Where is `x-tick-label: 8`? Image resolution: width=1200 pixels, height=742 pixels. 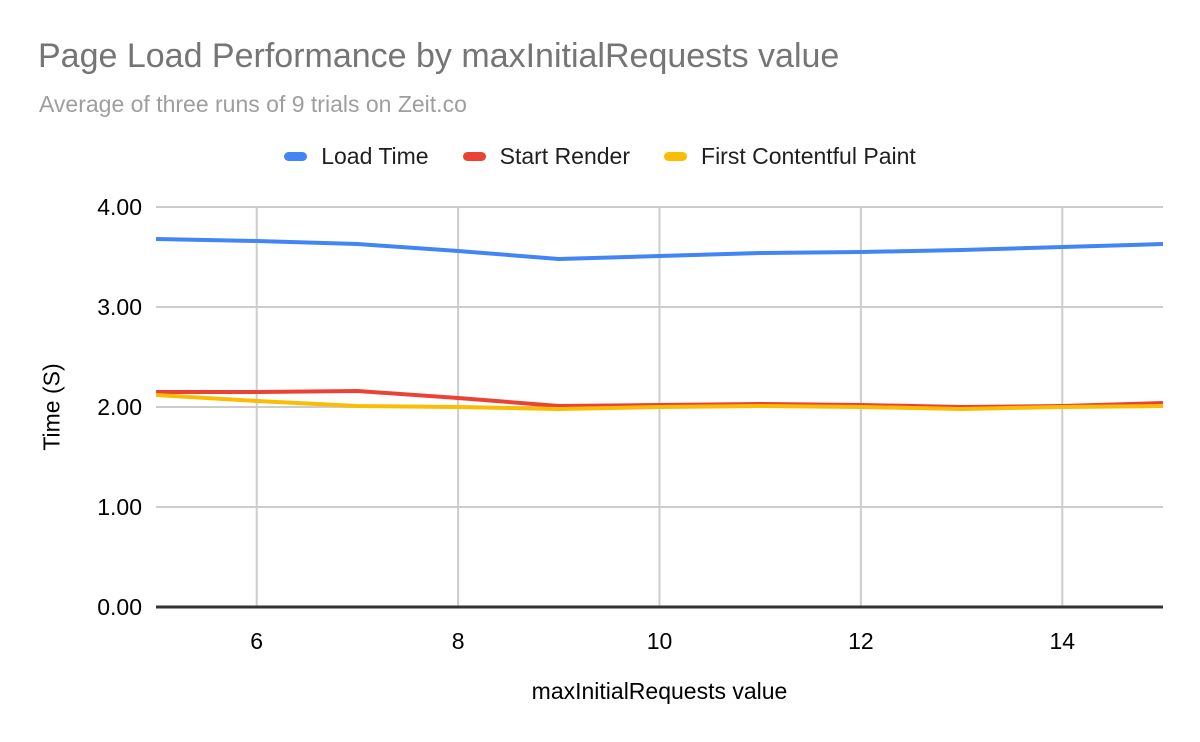
x-tick-label: 8 is located at coordinates (458, 641).